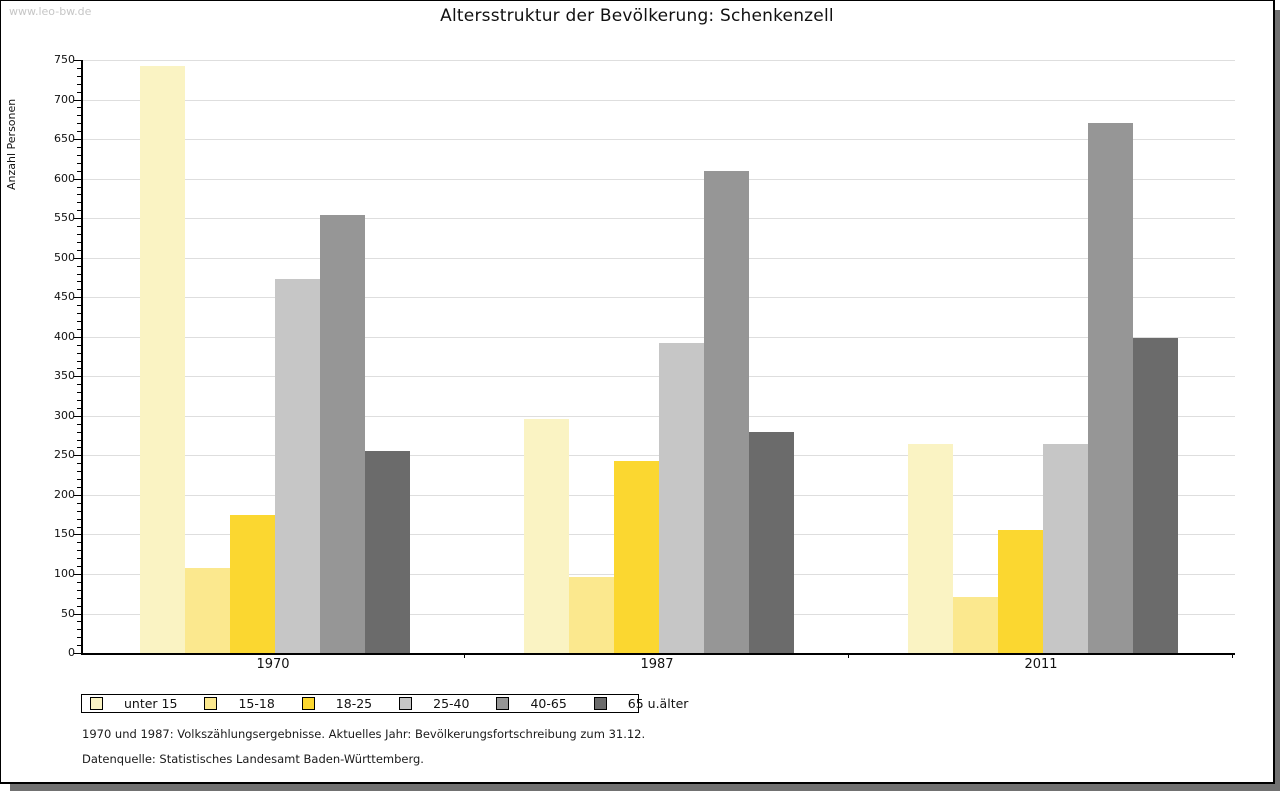 The height and width of the screenshot is (791, 1280). I want to click on y-tick-label-700: 700, so click(64, 99).